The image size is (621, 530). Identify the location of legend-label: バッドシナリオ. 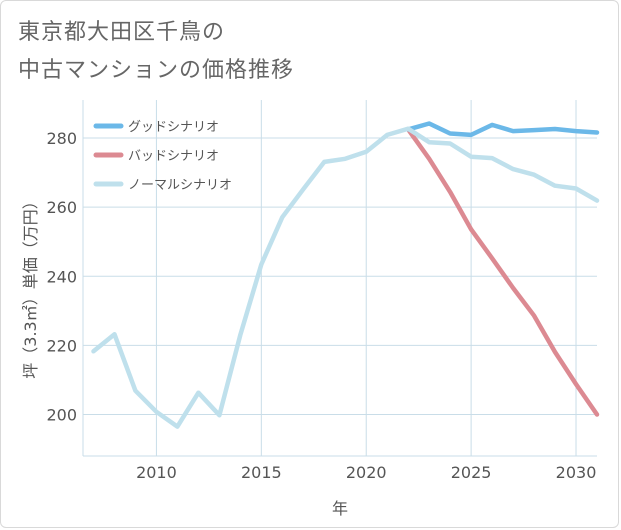
(173, 156).